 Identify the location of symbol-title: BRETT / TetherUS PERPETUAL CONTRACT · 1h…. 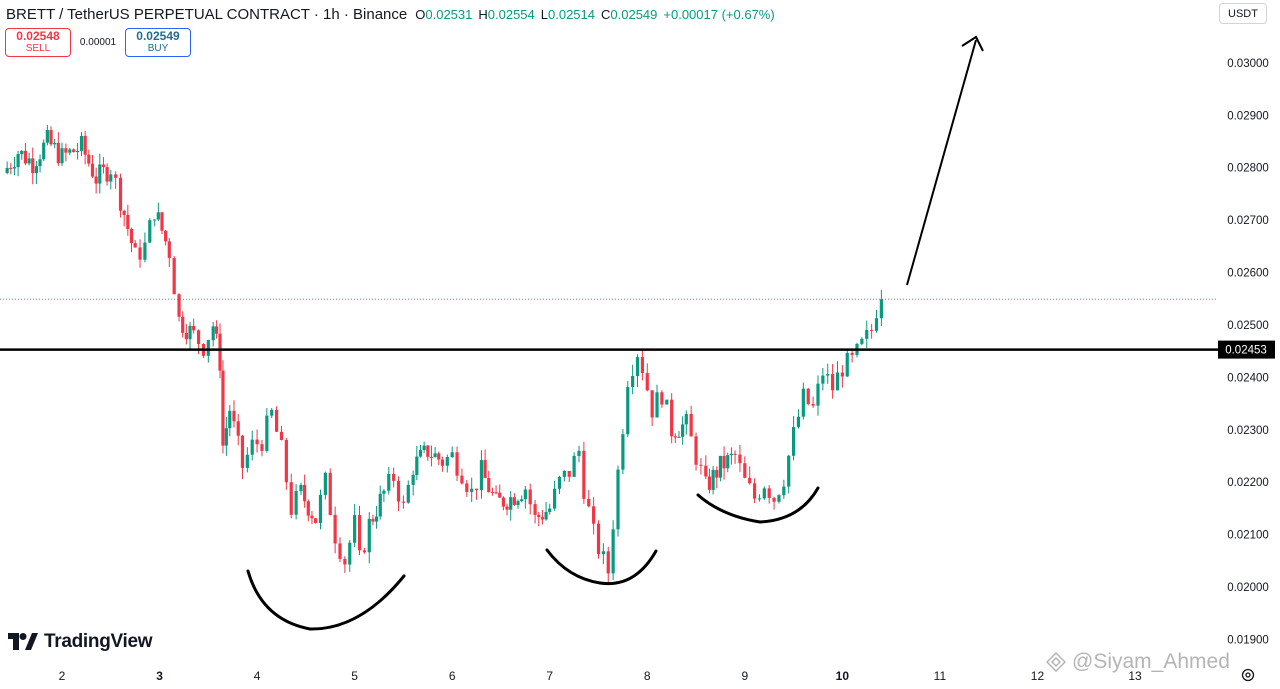
(207, 14).